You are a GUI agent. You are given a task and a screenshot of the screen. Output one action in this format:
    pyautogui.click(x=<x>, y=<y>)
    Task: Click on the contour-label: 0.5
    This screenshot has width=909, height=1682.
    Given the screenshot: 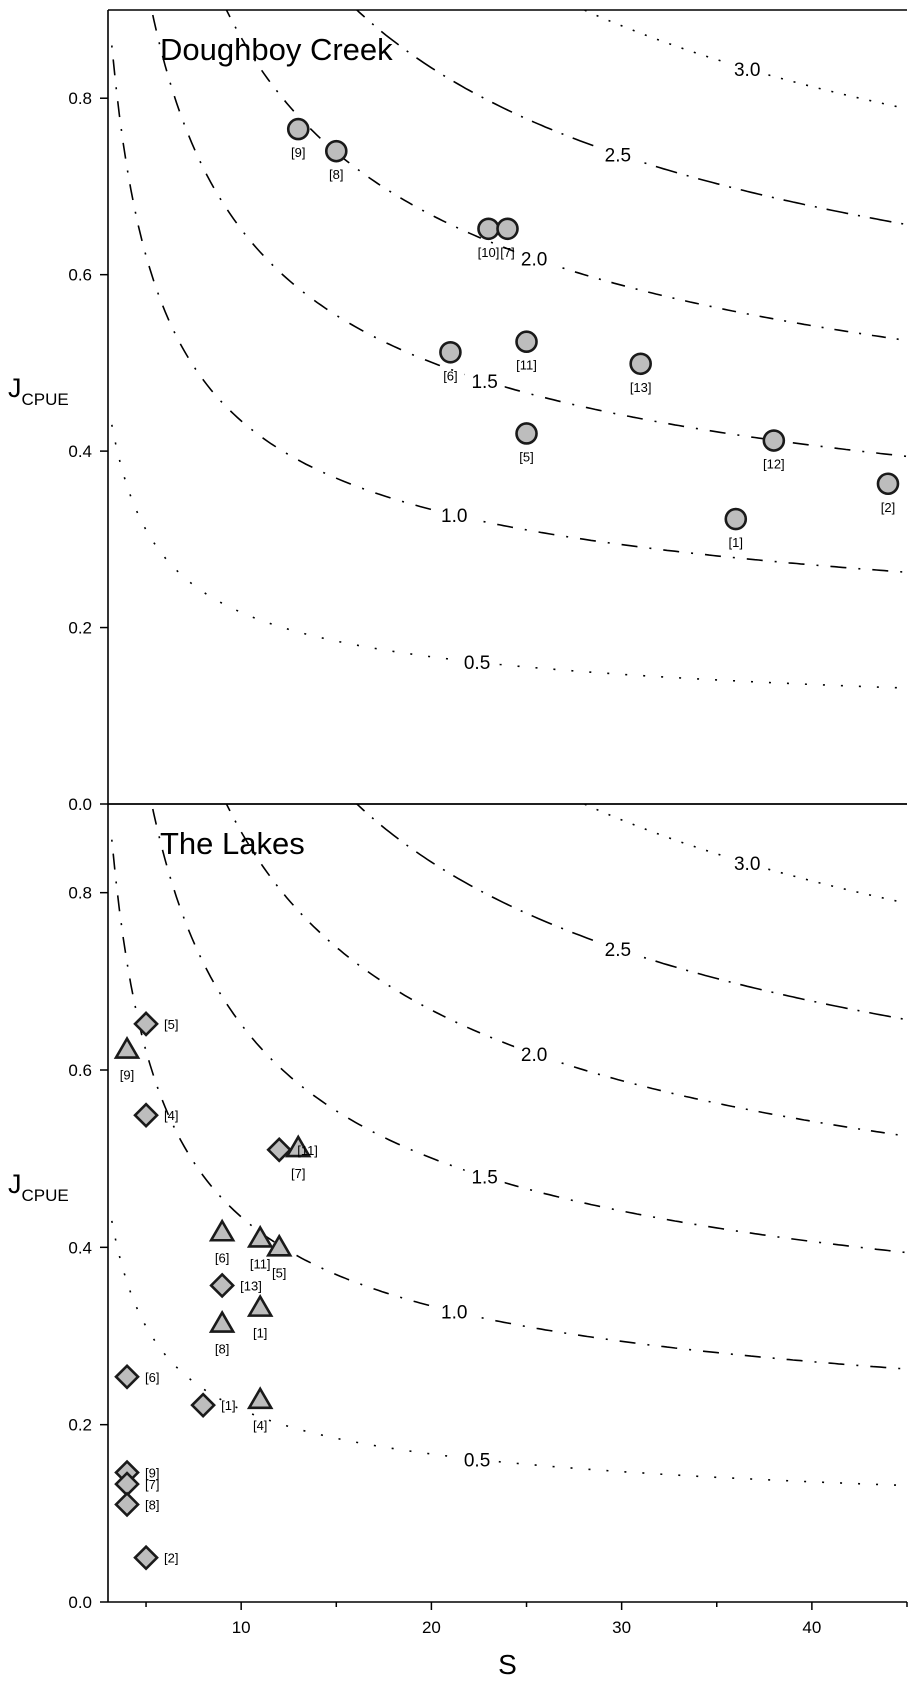 What is the action you would take?
    pyautogui.click(x=477, y=1460)
    